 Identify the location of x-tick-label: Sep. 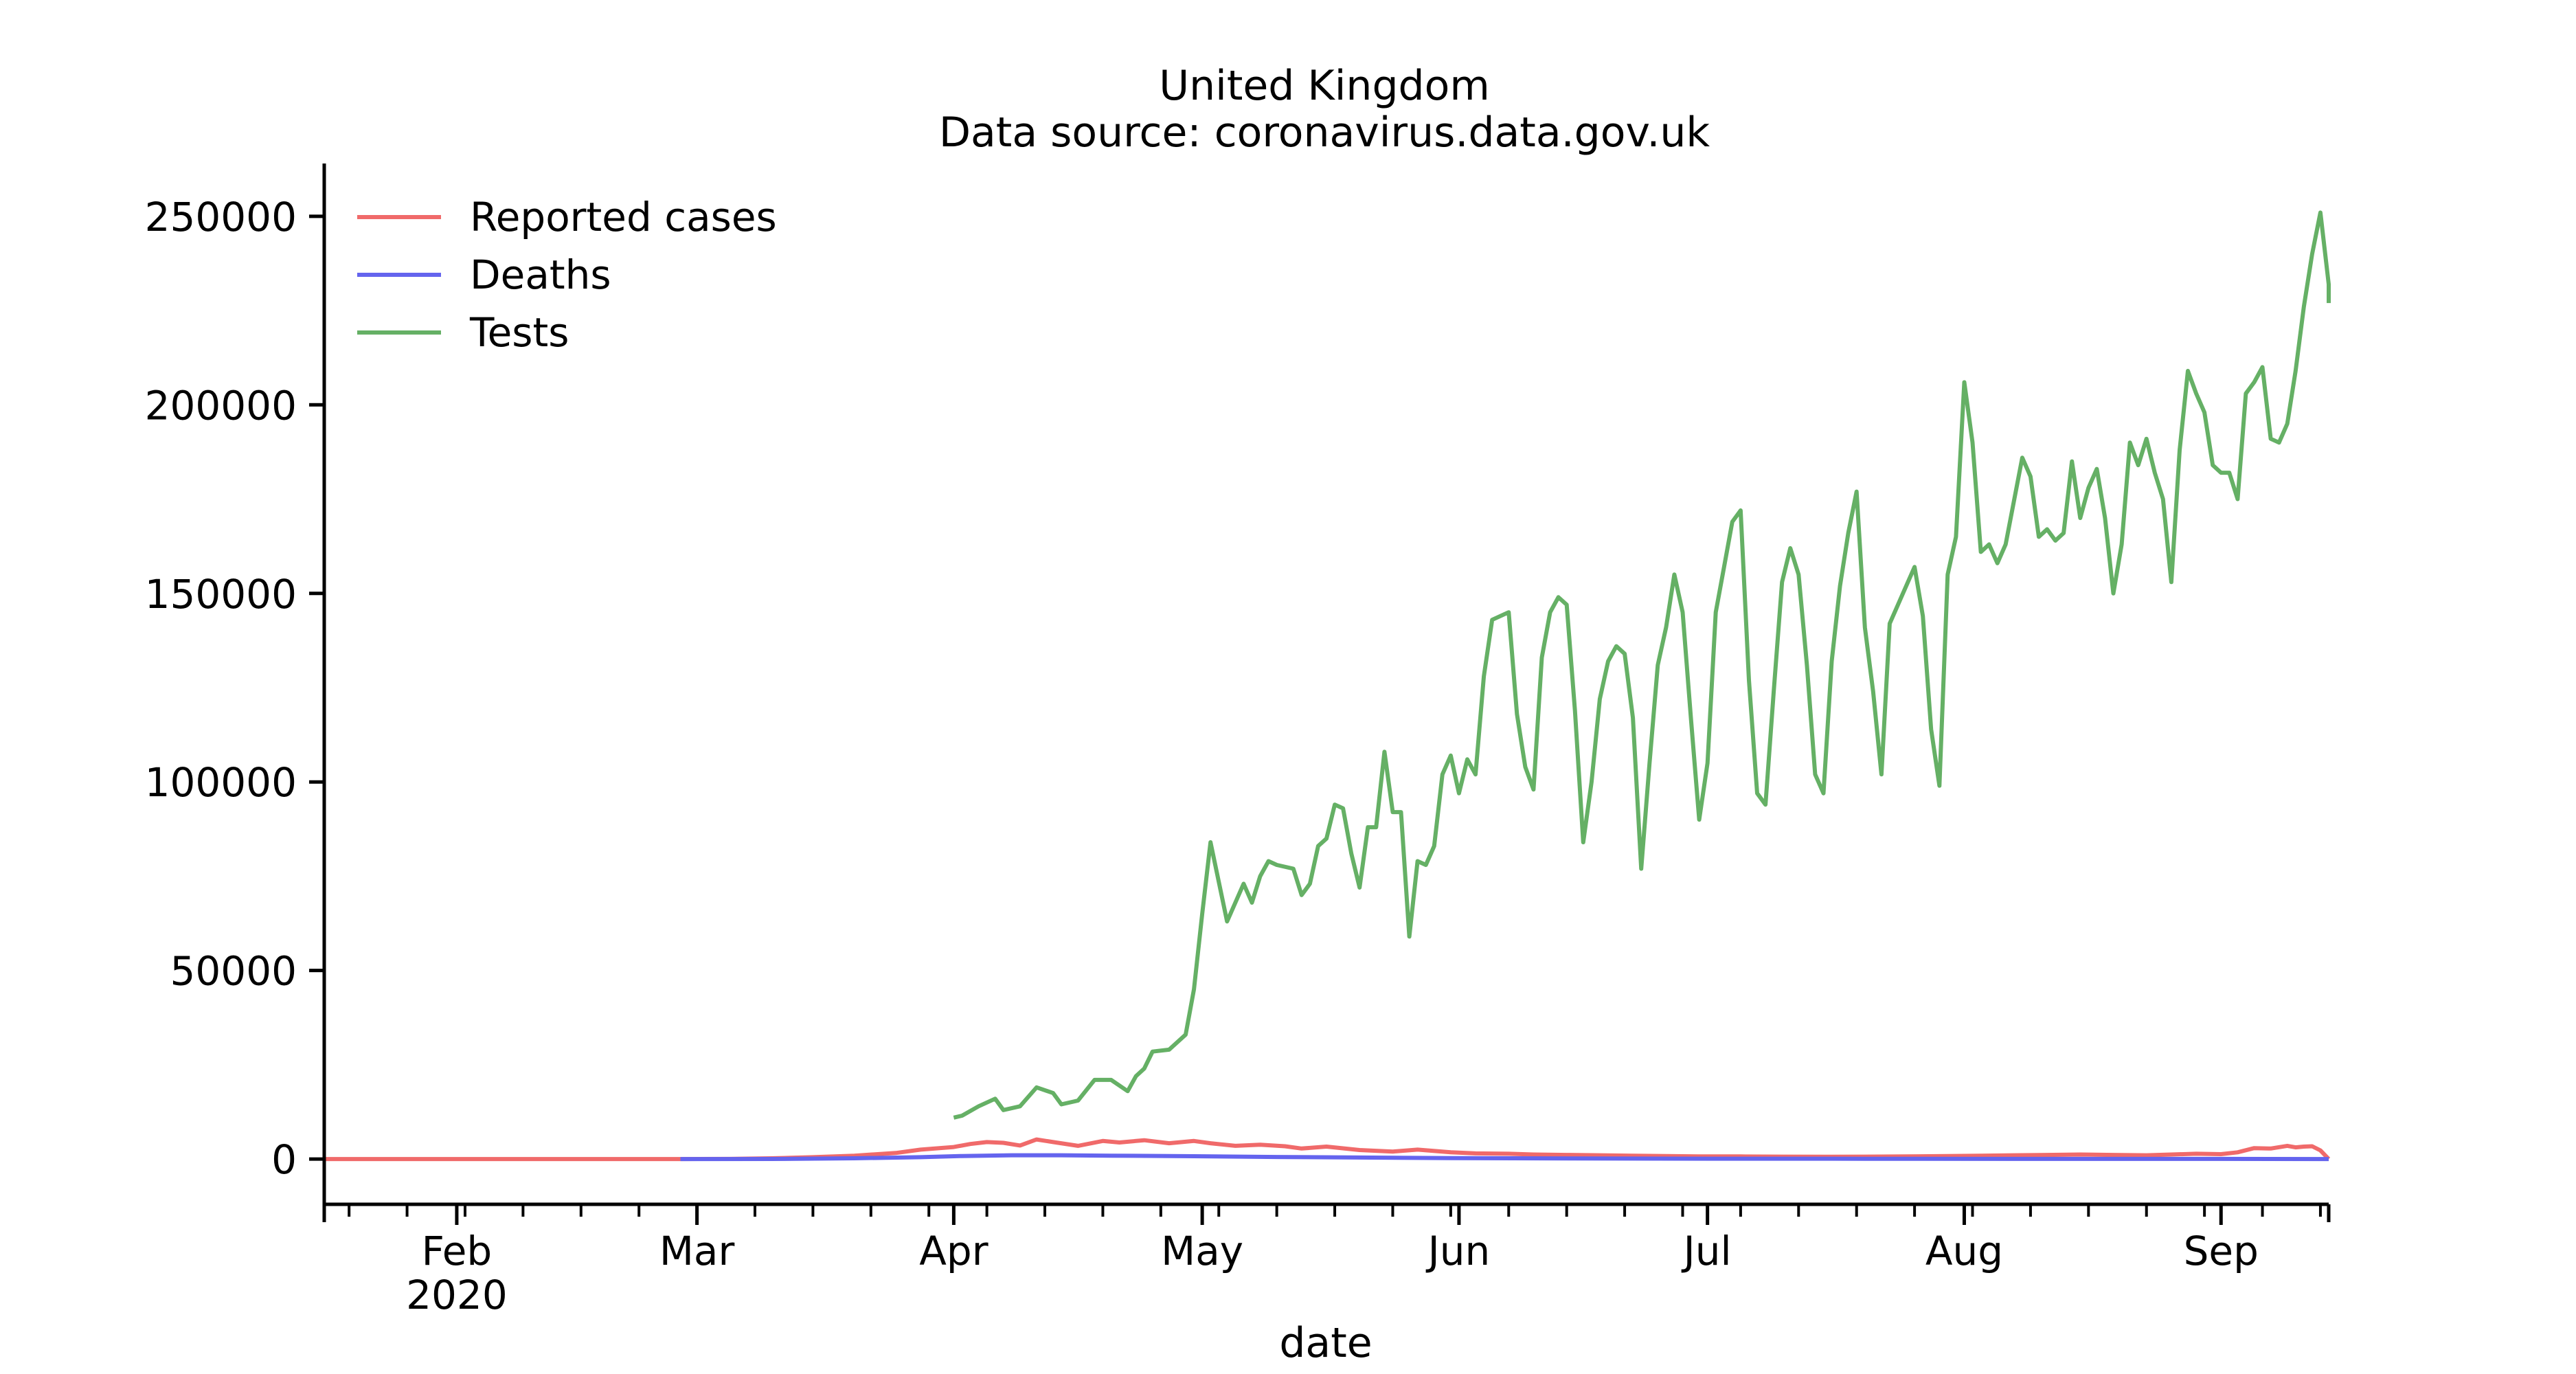
(2221, 1251).